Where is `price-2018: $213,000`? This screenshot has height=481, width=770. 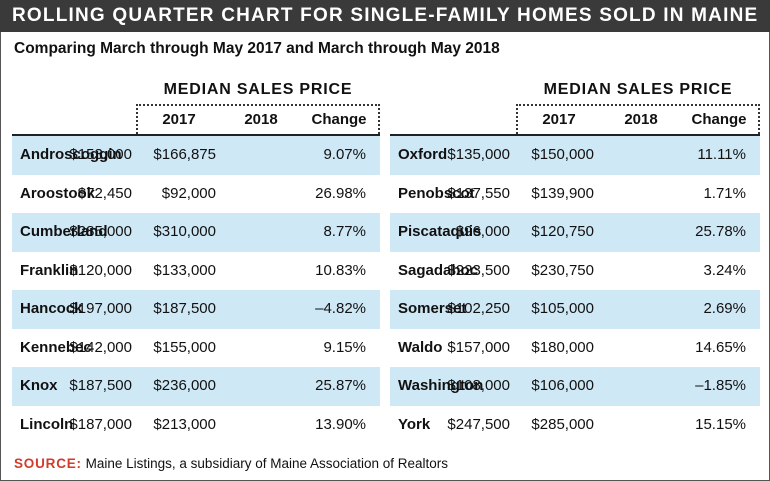 price-2018: $213,000 is located at coordinates (184, 424).